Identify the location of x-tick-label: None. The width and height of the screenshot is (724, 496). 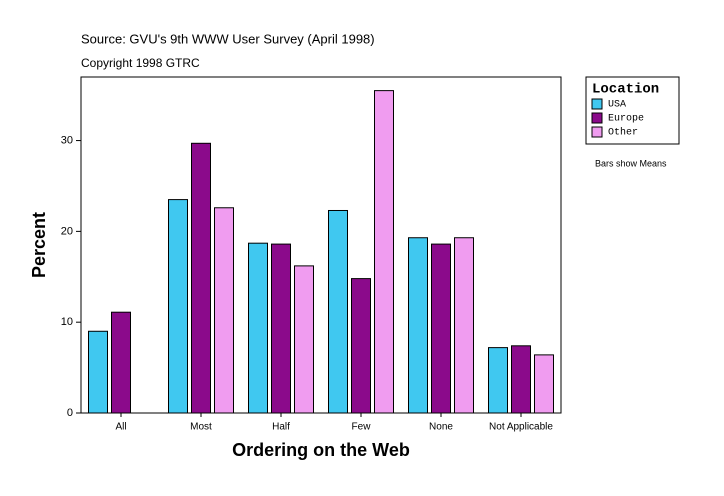
(441, 427).